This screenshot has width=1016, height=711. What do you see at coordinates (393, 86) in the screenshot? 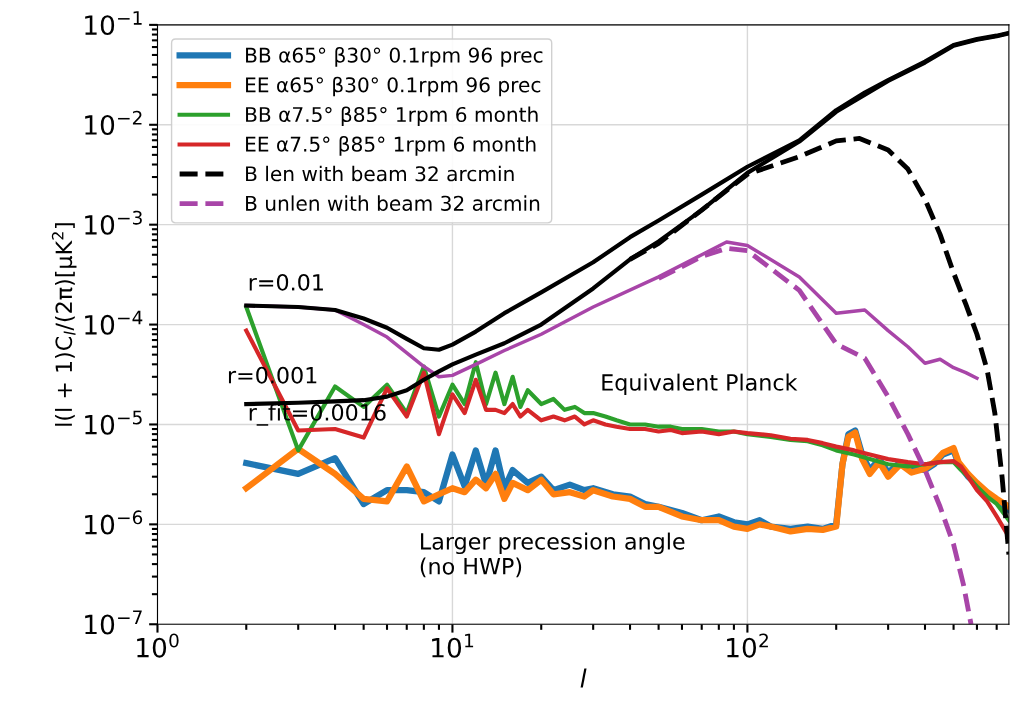
I see `legend-label: EE α65° β30° 0.1rpm 96 prec` at bounding box center [393, 86].